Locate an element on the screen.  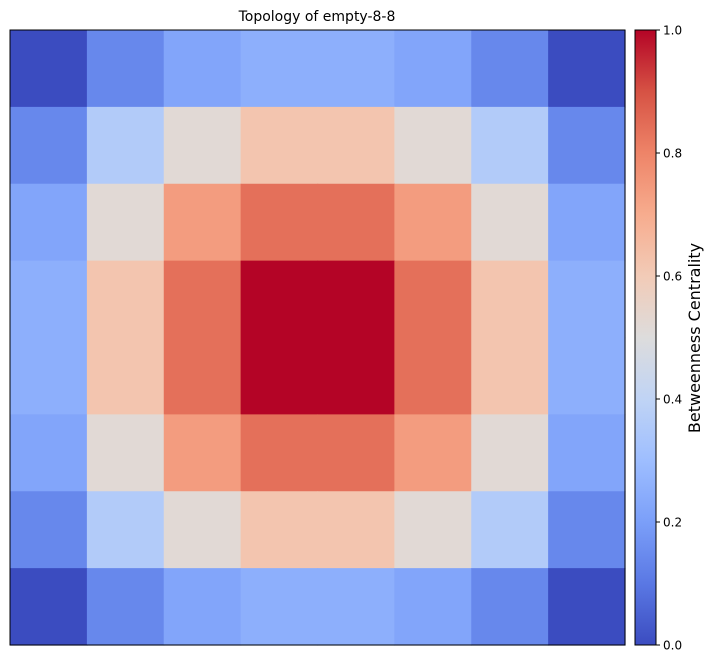
colorbar-tick-label-2: 0.4 is located at coordinates (672, 400).